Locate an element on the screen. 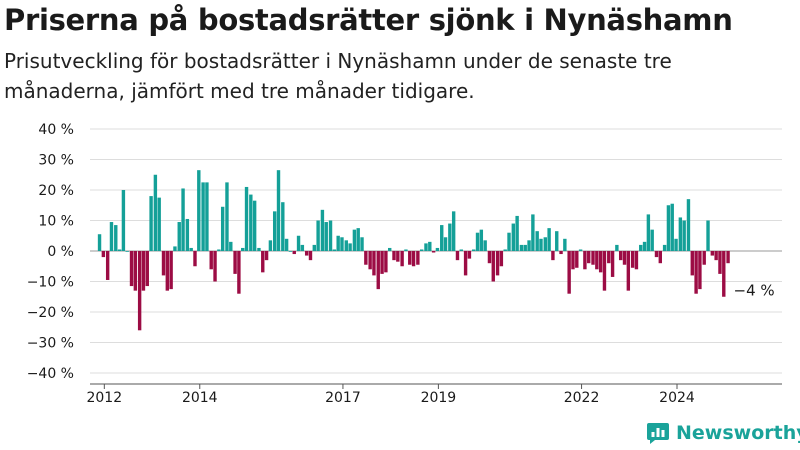 This screenshot has height=450, width=800. brand-name: Newsworthy is located at coordinates (738, 433).